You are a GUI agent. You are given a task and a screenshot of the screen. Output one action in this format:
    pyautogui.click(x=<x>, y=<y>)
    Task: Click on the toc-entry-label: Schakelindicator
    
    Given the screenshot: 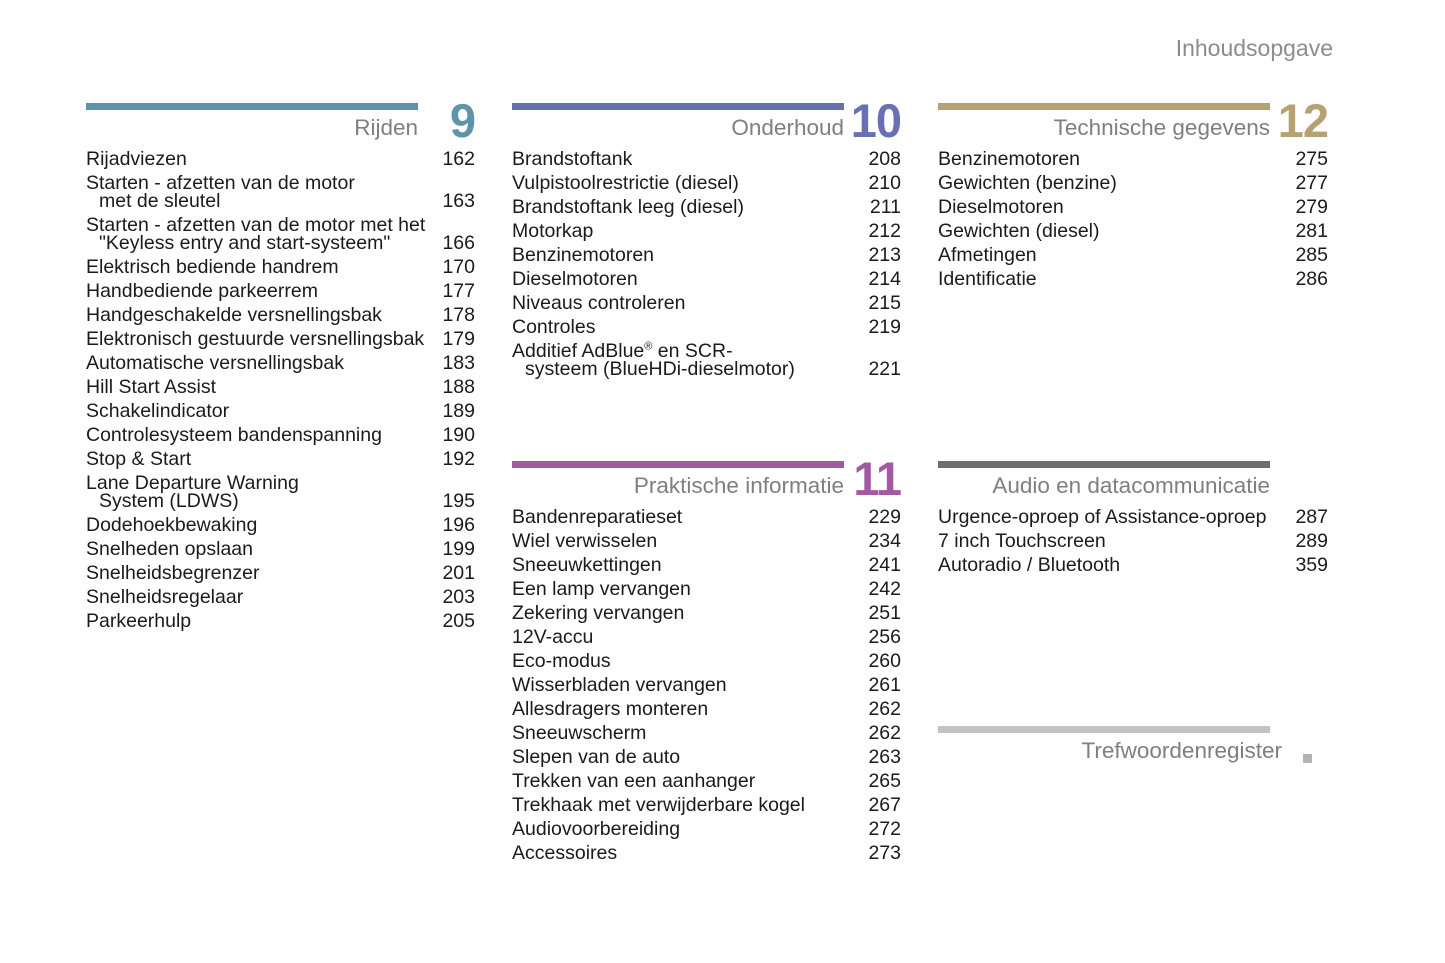 What is the action you would take?
    pyautogui.click(x=260, y=411)
    